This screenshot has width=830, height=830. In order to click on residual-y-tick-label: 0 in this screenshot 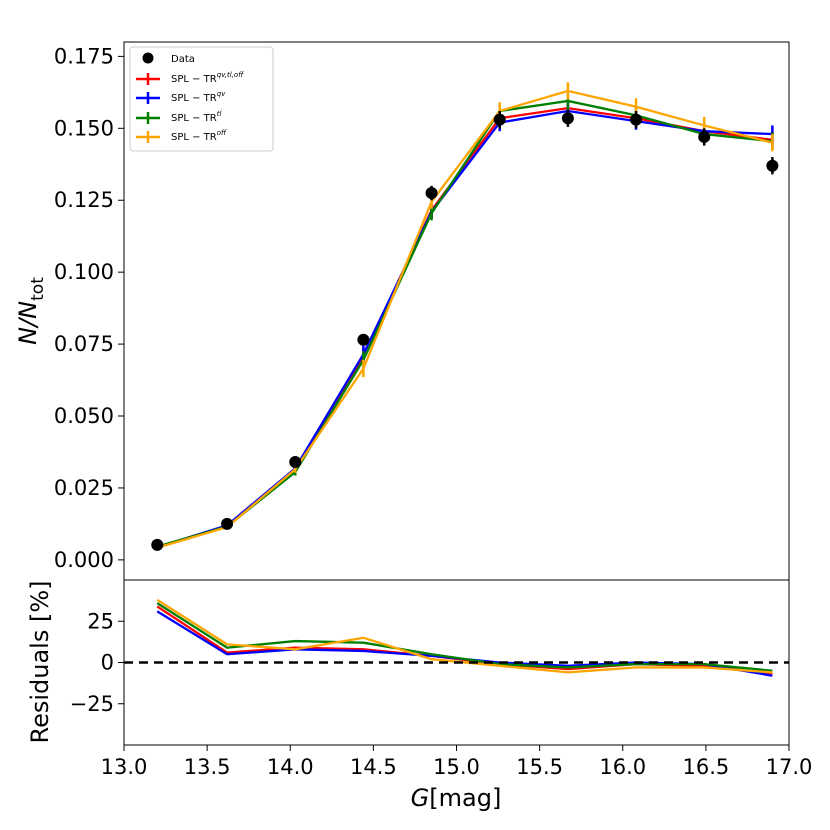, I will do `click(107, 663)`.